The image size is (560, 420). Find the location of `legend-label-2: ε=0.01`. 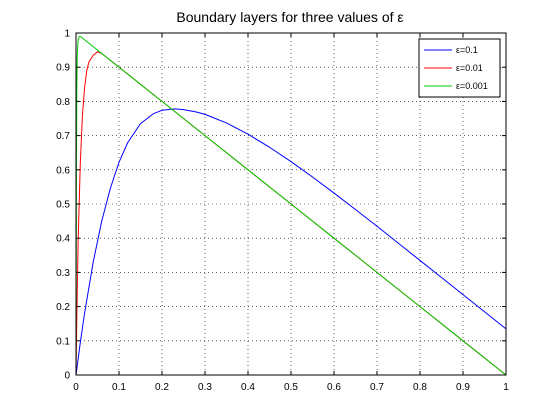

legend-label-2: ε=0.01 is located at coordinates (469, 68).